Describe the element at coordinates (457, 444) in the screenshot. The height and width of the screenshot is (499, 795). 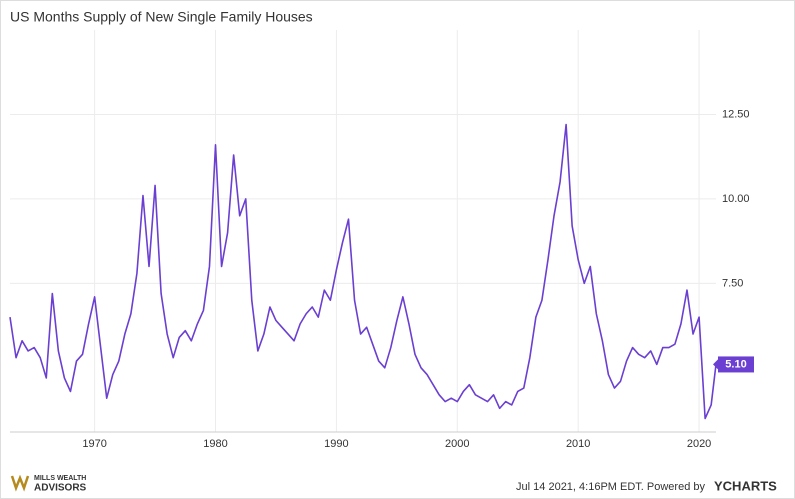
I see `x-tick-label: 2000` at that location.